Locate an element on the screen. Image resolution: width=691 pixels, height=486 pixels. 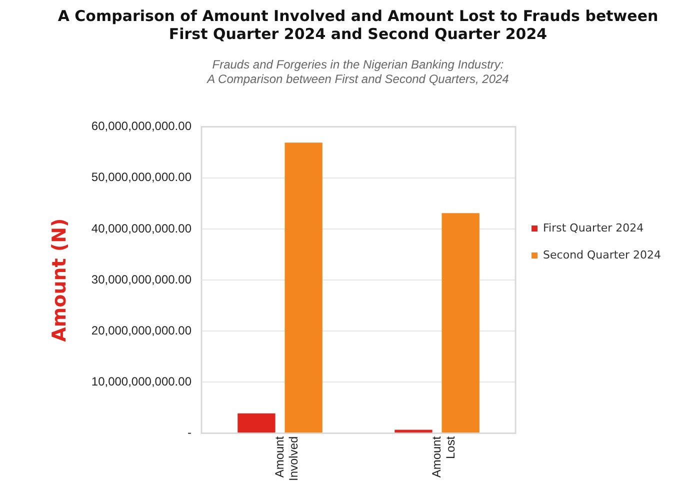
legend-label: Second Quarter 2024 is located at coordinates (602, 255).